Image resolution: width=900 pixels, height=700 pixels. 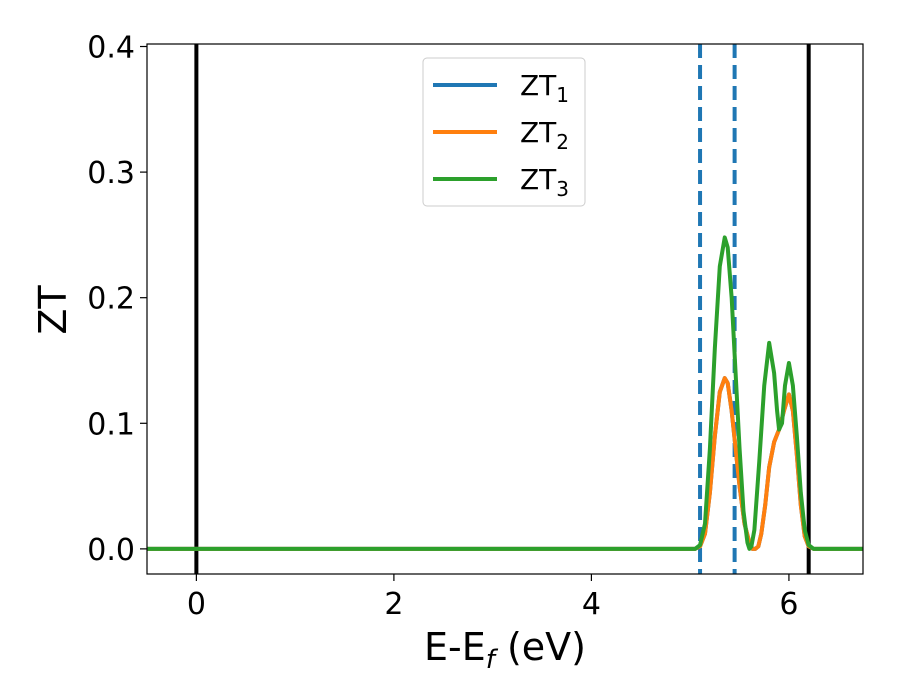 I want to click on x-tick-label: 4, so click(x=591, y=604).